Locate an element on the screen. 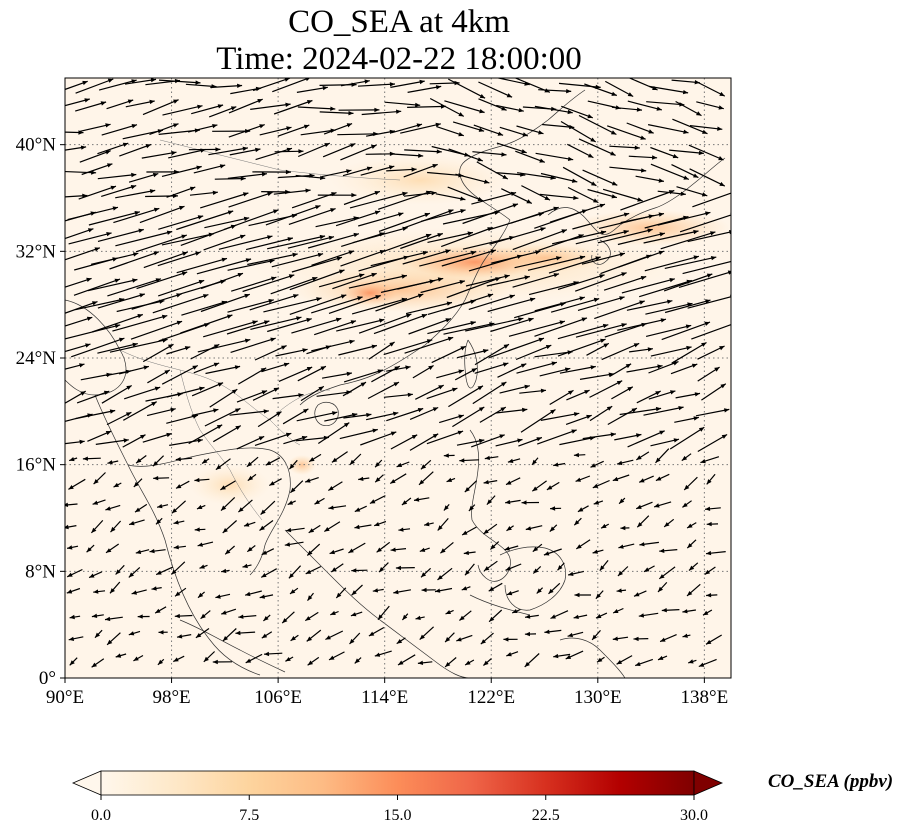  colorbar-ticks: 0.0 7.5 15.0 22.5 30.0 is located at coordinates (399, 809).